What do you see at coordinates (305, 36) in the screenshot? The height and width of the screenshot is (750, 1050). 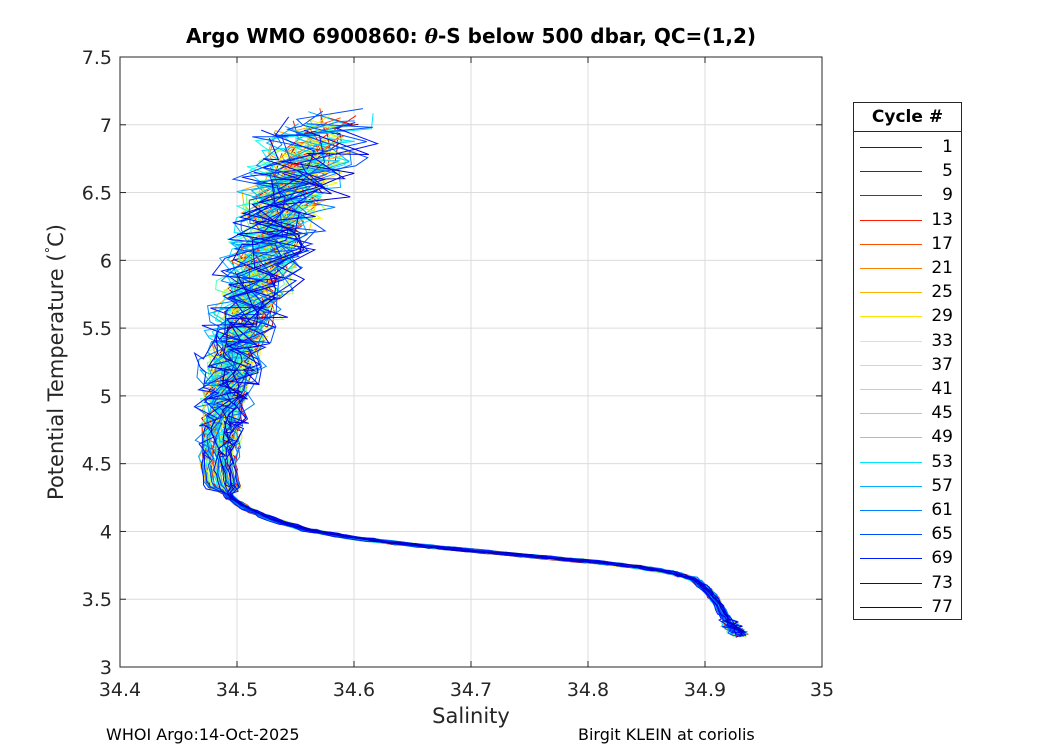 I see `title-prefix: Argo WMO 6900860:` at bounding box center [305, 36].